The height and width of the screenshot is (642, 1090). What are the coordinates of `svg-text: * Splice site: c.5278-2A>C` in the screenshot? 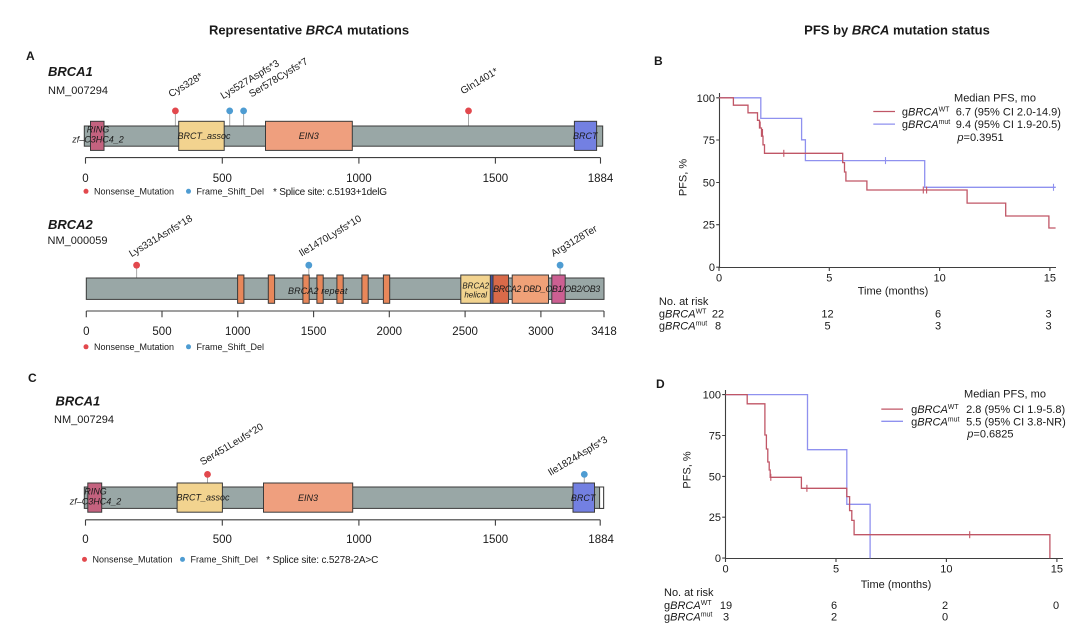 It's located at (322, 560).